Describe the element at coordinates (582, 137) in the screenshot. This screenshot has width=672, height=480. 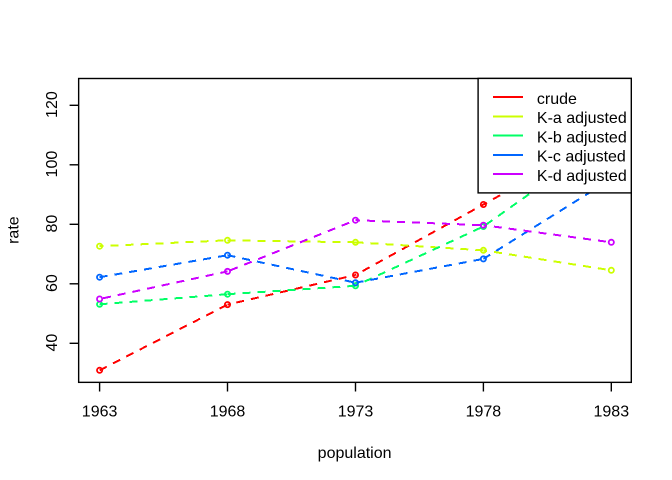
I see `svg-text: K-b adjusted` at that location.